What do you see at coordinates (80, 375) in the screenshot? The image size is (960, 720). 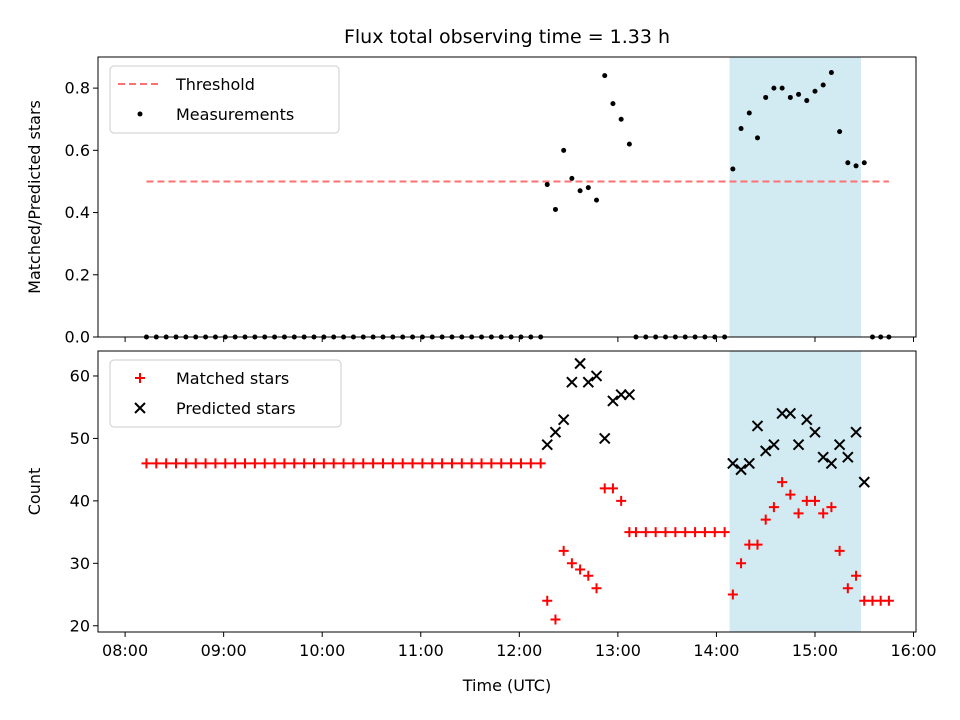 I see `y-tick-label: 60` at bounding box center [80, 375].